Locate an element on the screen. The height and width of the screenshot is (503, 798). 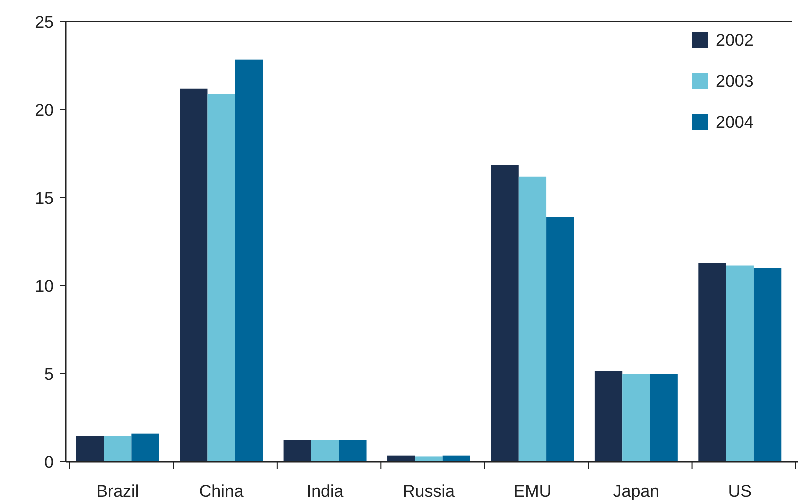
legend-label: 2002 is located at coordinates (735, 40).